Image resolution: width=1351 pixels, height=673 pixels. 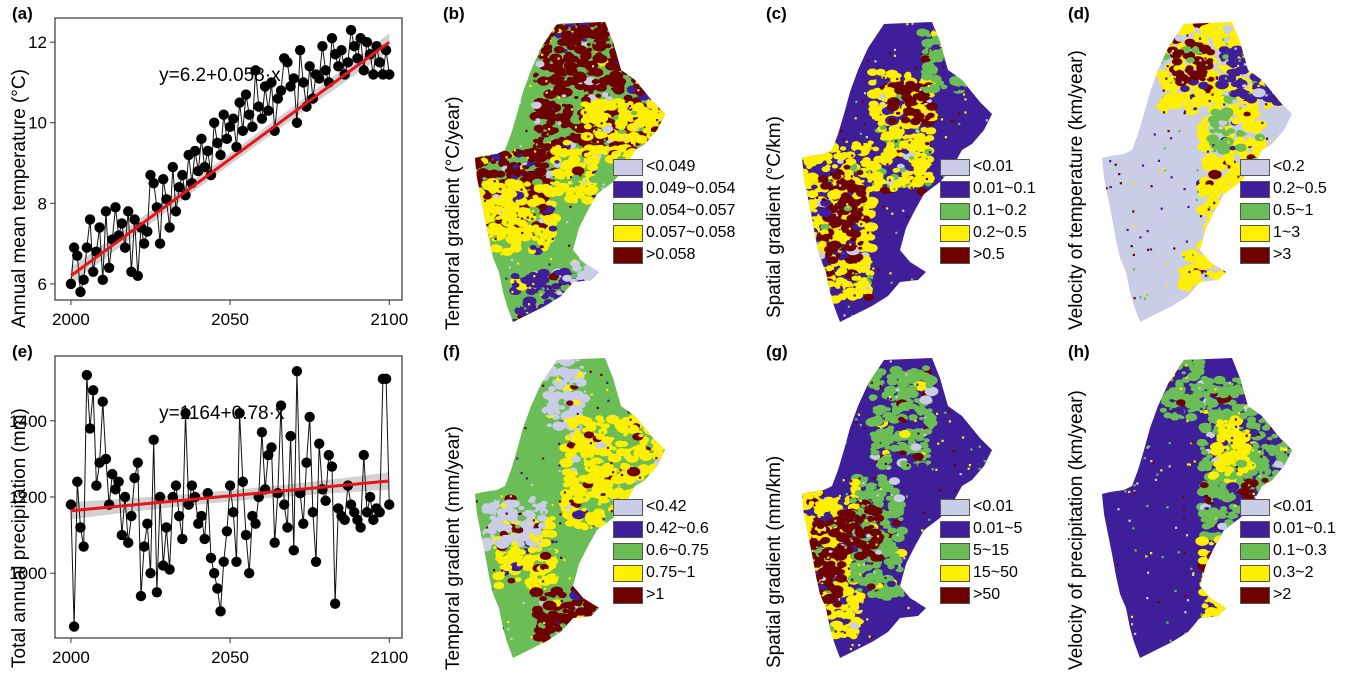 What do you see at coordinates (628, 167) in the screenshot?
I see `legend-swatch` at bounding box center [628, 167].